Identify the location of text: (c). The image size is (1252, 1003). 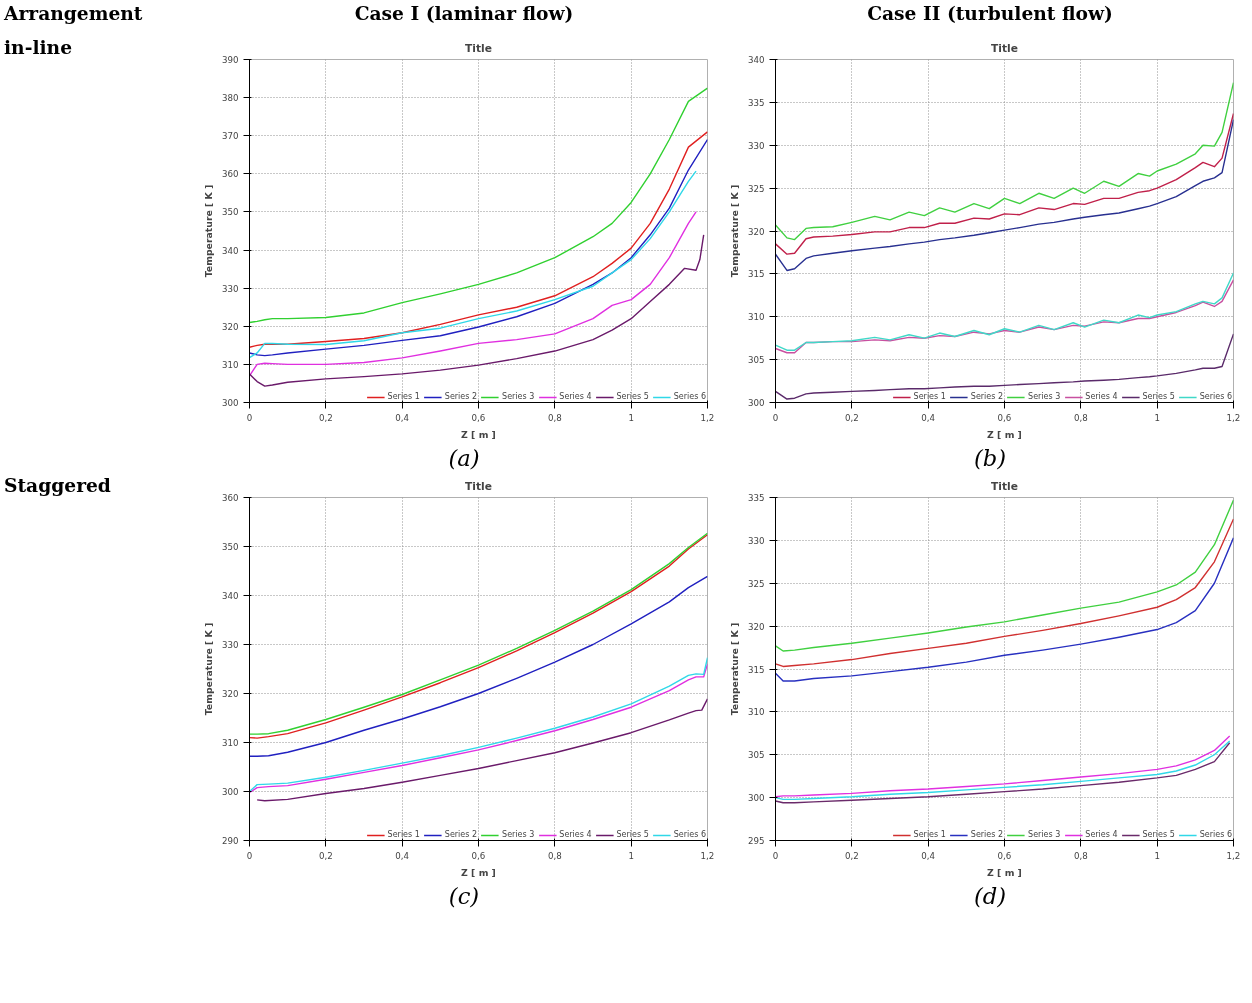
(464, 896).